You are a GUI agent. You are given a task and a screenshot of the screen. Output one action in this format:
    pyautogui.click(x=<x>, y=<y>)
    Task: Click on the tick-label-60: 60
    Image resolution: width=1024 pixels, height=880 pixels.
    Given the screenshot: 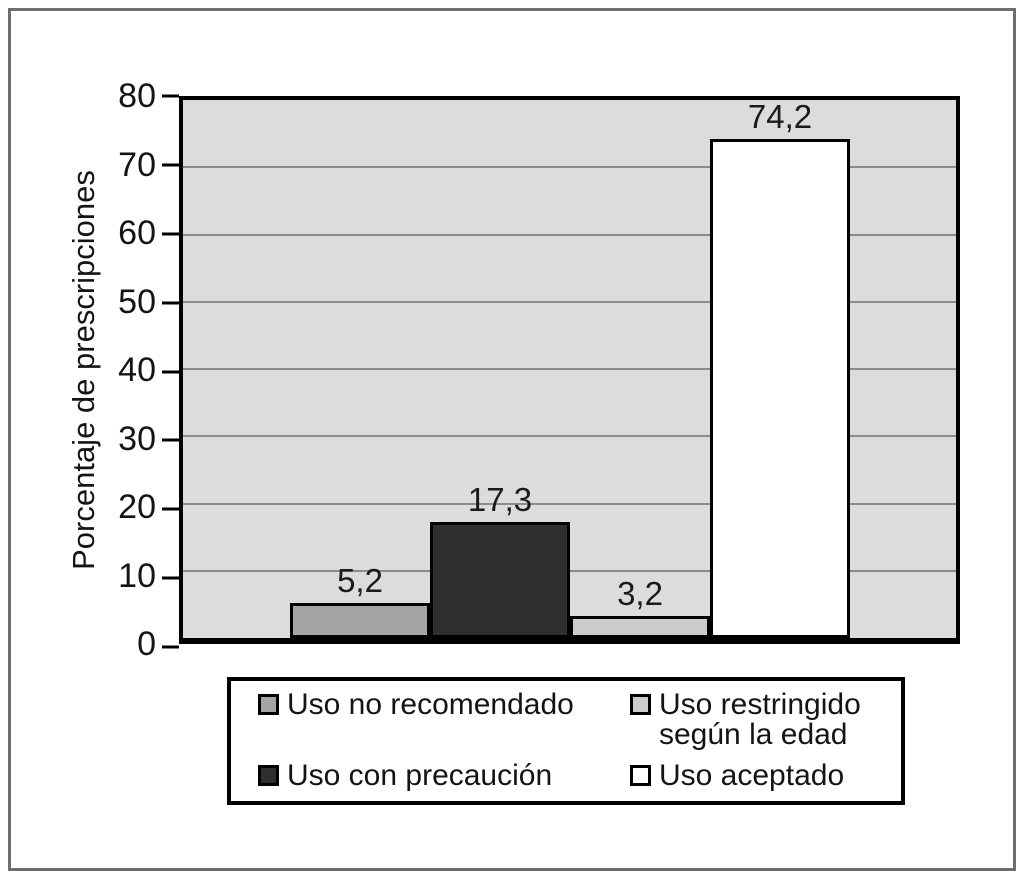 What is the action you would take?
    pyautogui.click(x=137, y=233)
    